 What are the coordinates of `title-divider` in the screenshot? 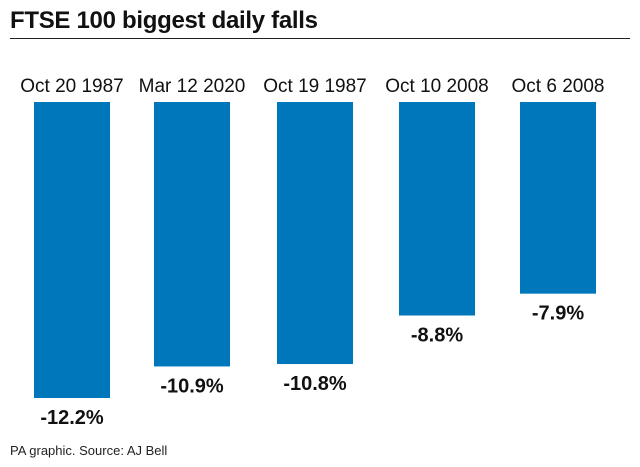 It's located at (320, 38).